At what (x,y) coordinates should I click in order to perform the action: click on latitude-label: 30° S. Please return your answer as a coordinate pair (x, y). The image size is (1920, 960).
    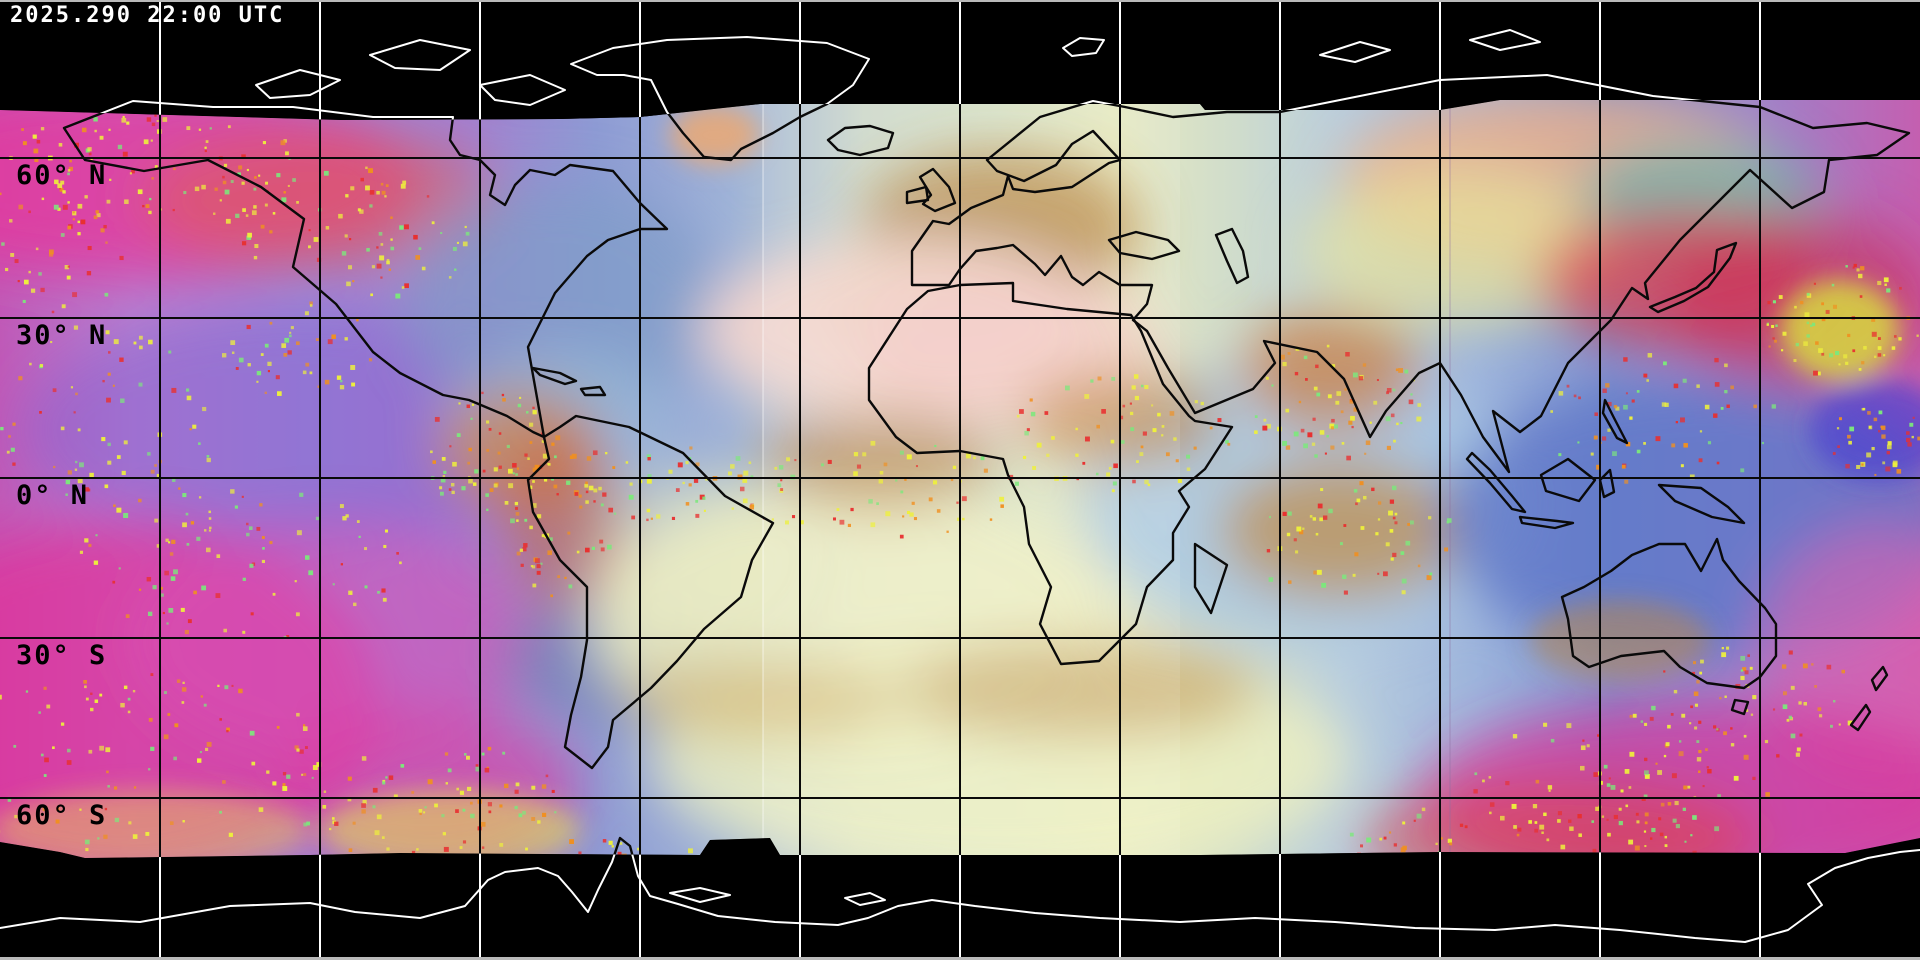
    Looking at the image, I should click on (62, 655).